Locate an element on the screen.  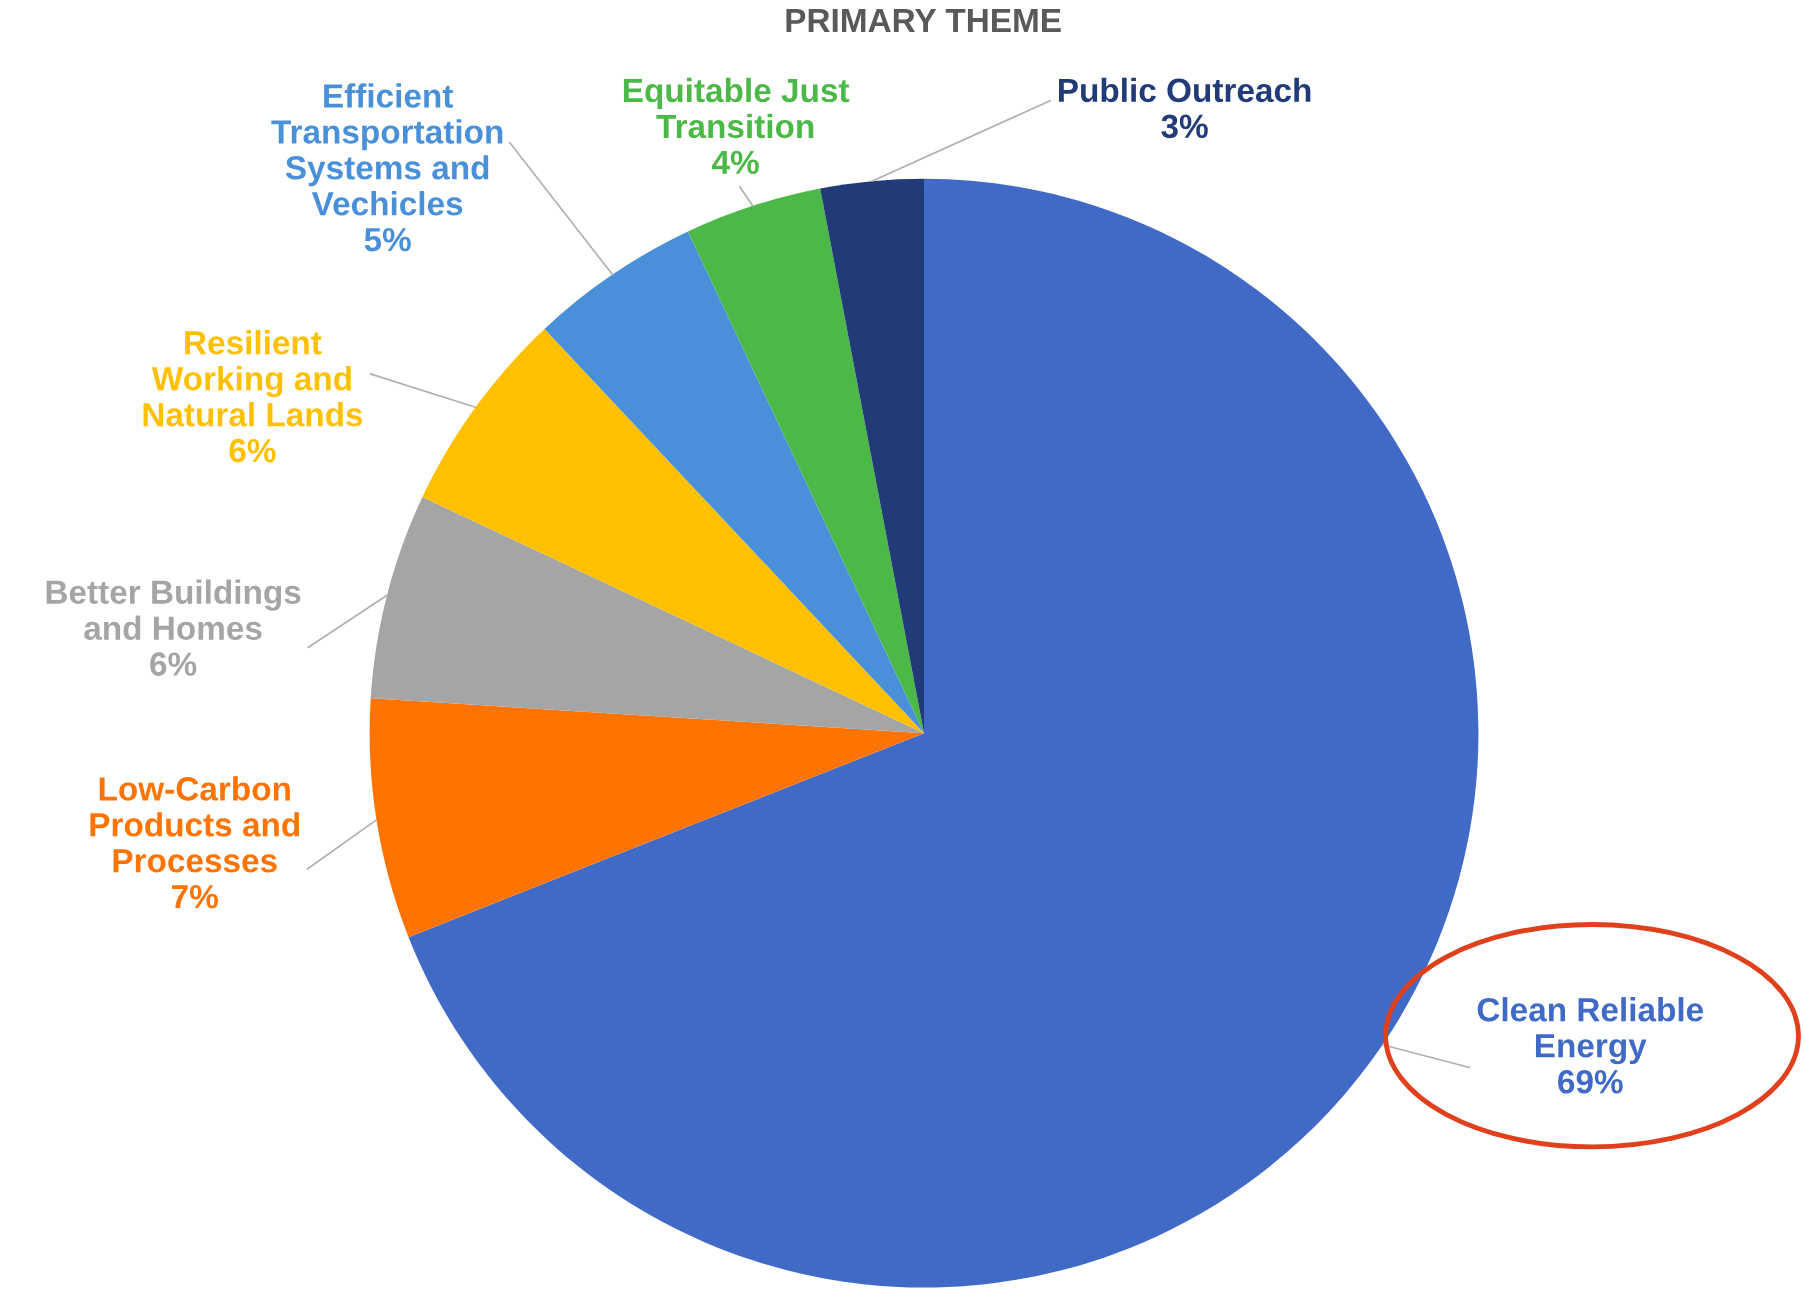
chart-title: PRIMARY THEME is located at coordinates (923, 20).